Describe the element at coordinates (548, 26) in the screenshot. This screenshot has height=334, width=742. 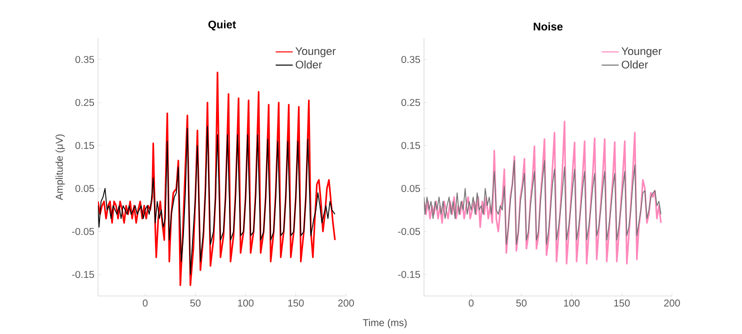
I see `chart-title: Noise` at that location.